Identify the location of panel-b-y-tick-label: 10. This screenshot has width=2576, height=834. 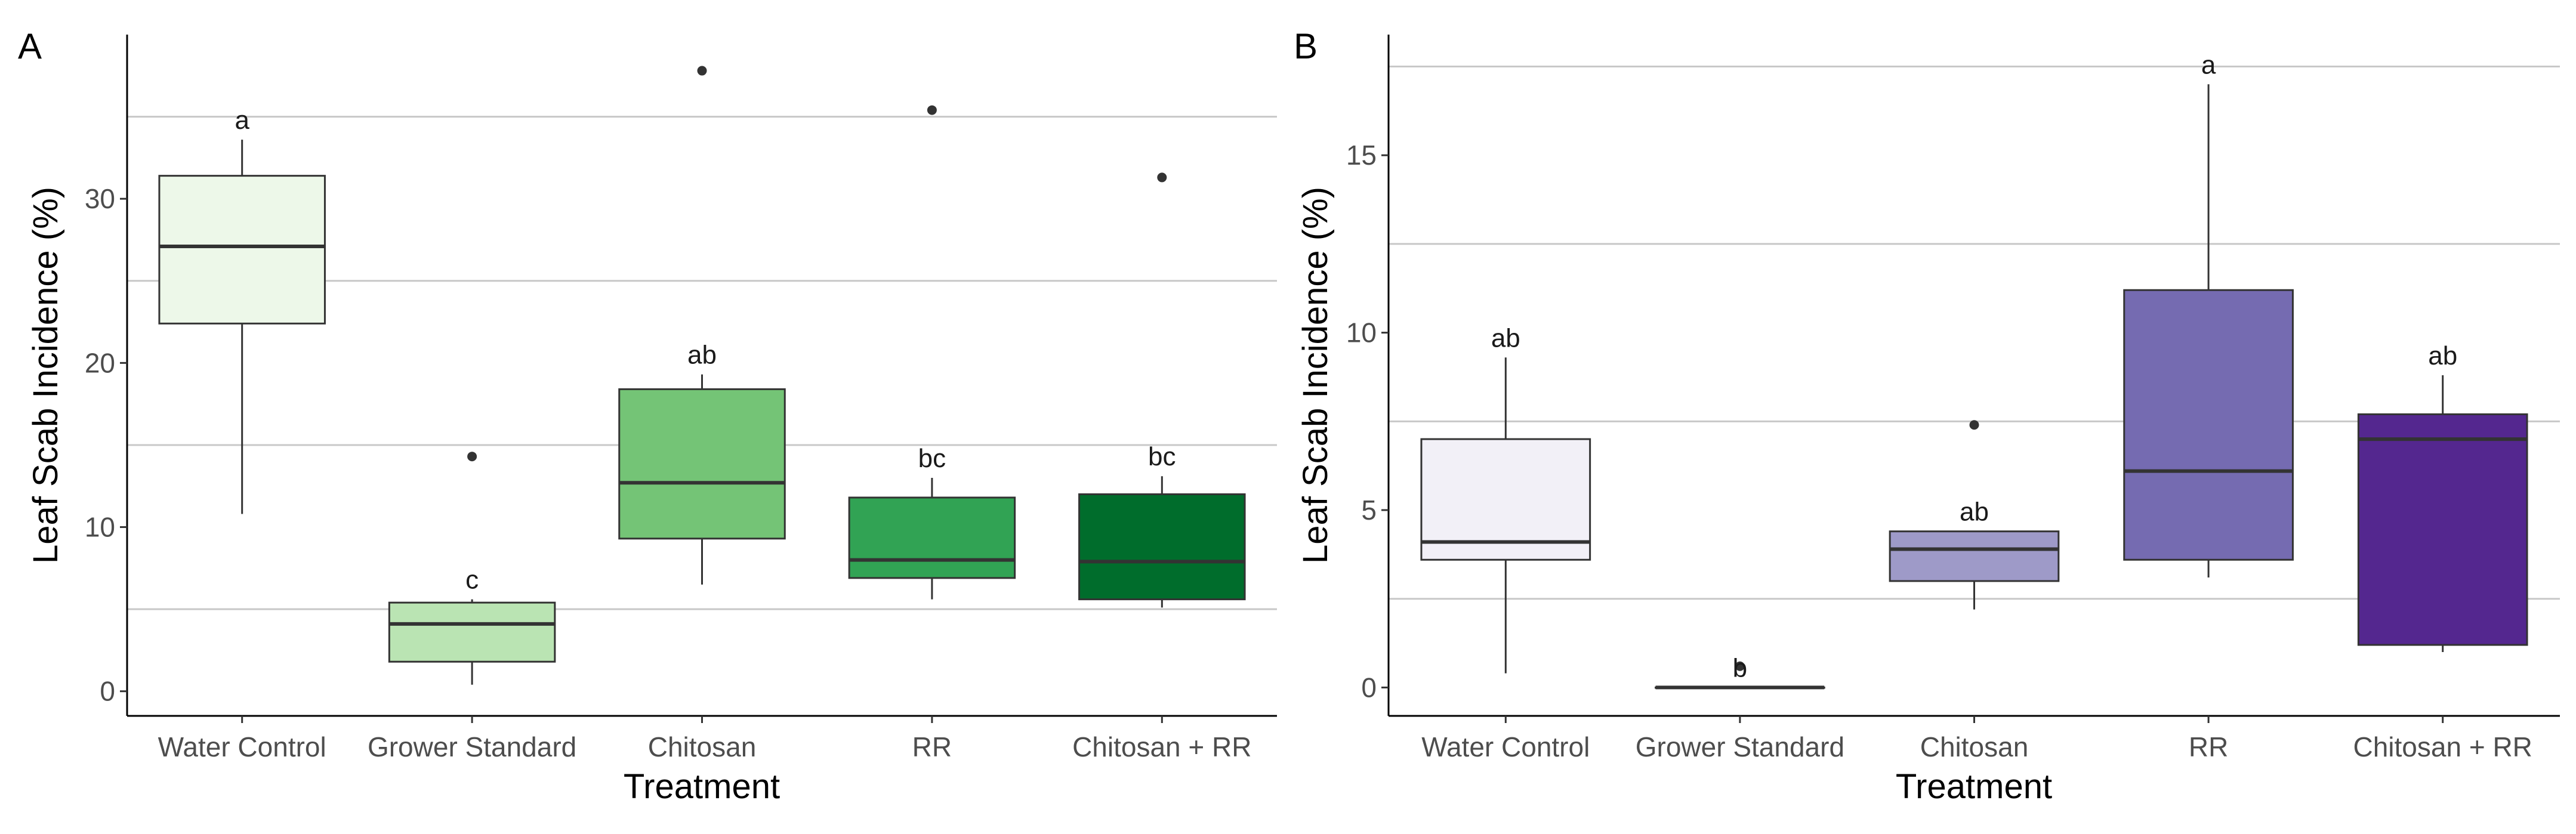
(1362, 332).